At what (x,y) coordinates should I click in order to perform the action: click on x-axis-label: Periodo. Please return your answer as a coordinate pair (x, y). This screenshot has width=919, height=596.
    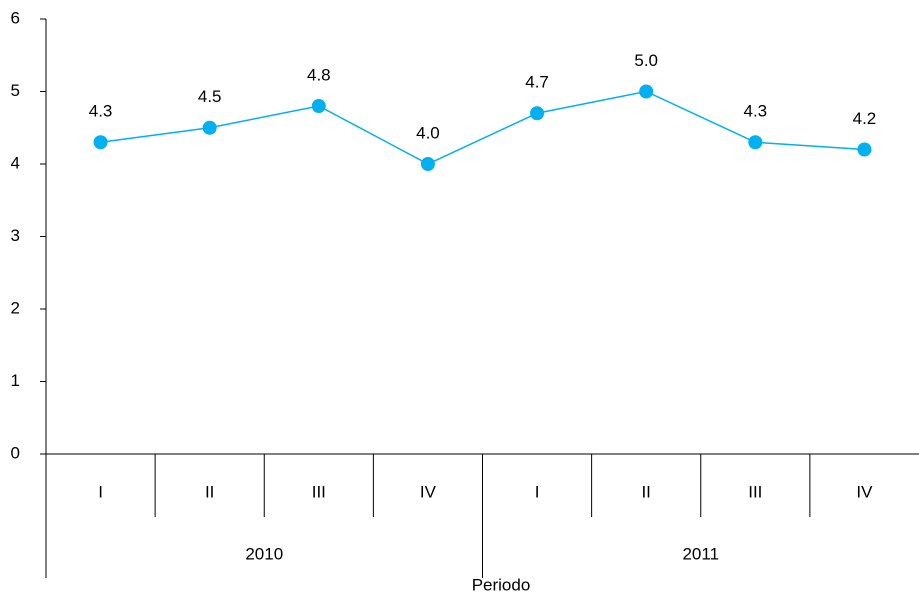
    Looking at the image, I should click on (501, 584).